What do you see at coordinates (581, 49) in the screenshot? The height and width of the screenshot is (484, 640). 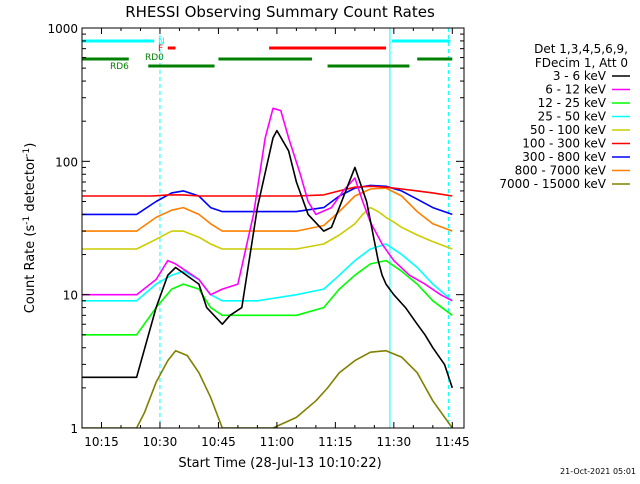 I see `legend-header-line-1: Det 1,3,4,5,6,9,` at bounding box center [581, 49].